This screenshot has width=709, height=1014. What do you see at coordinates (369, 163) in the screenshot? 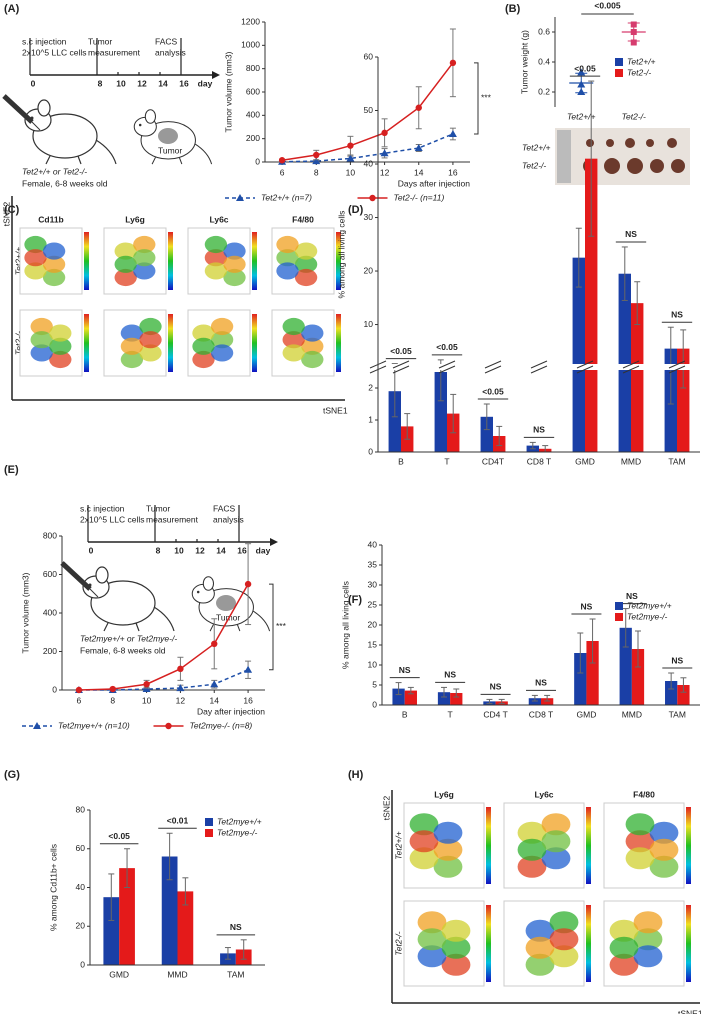
I see `y-tick-label: 40` at bounding box center [369, 163].